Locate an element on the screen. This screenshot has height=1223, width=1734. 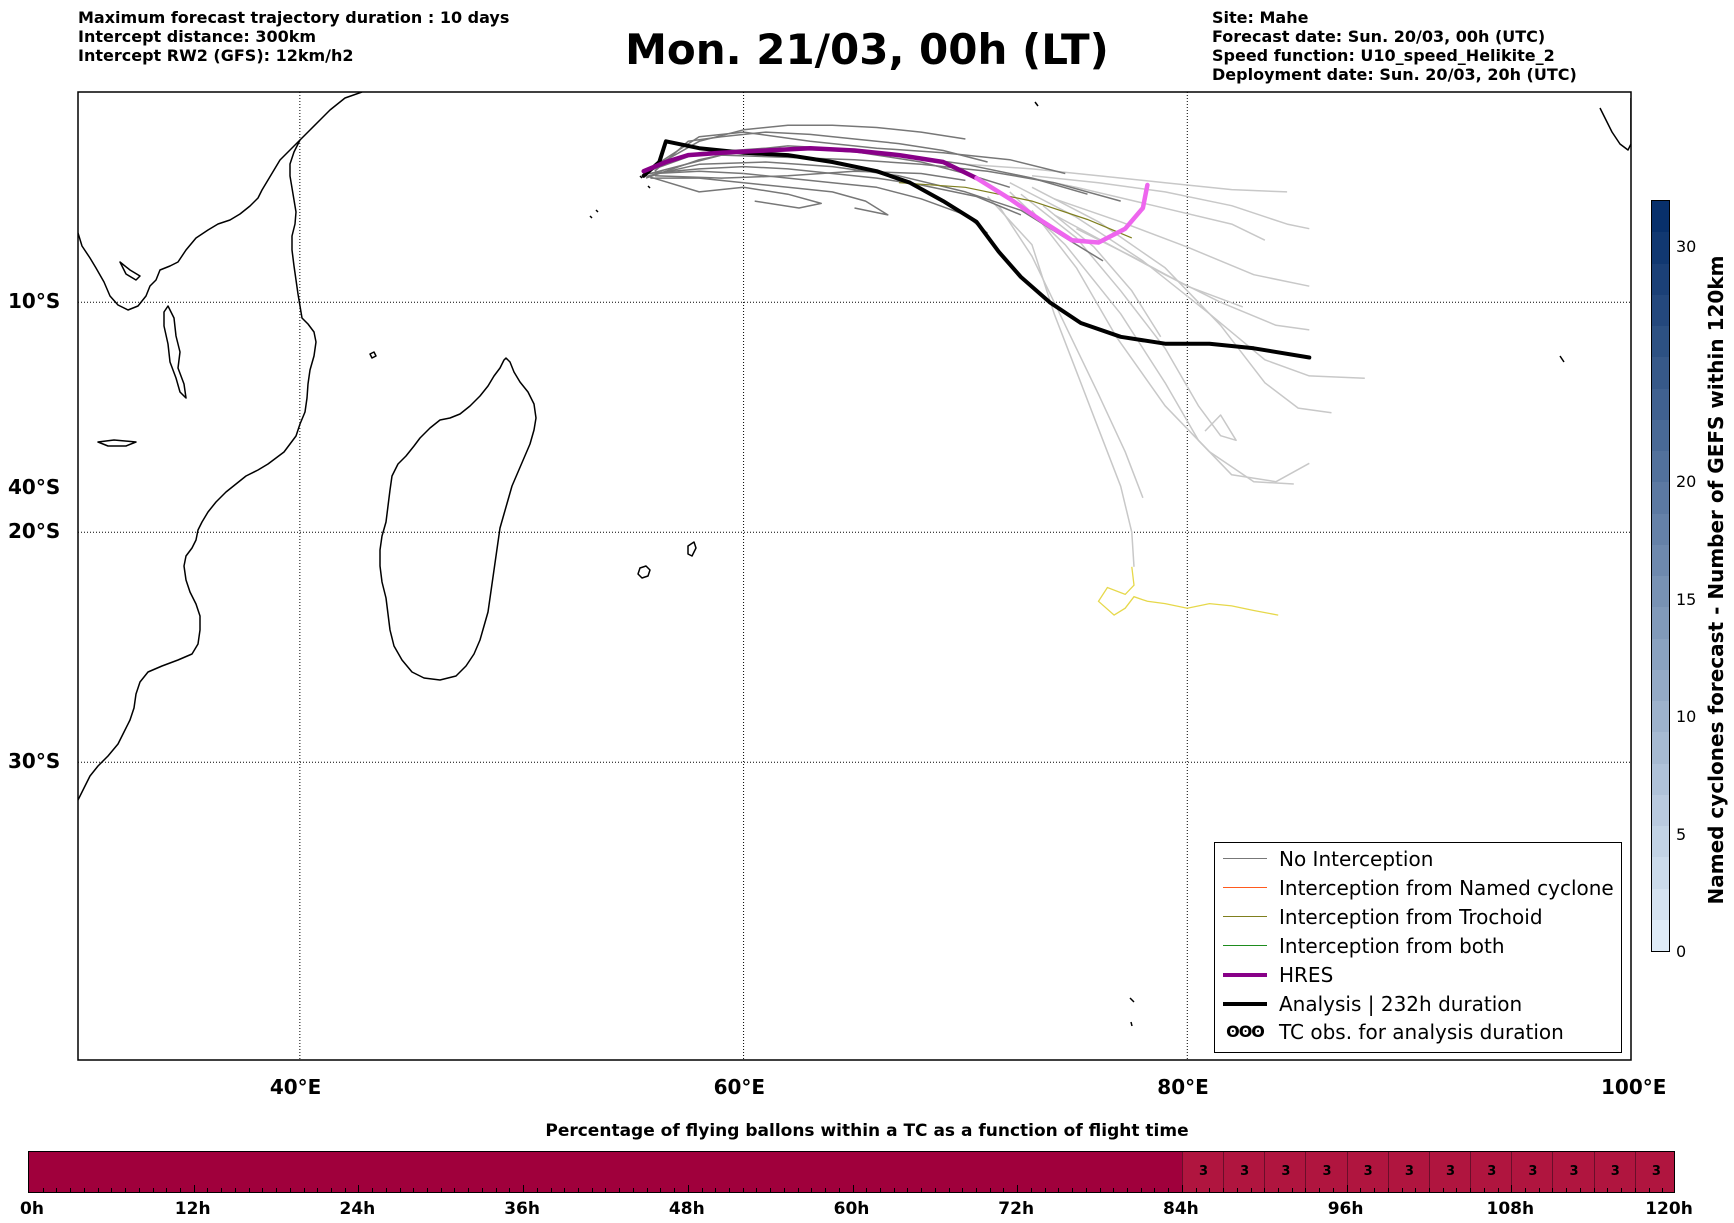
ensemble-dark-tracks is located at coordinates (883, 193).